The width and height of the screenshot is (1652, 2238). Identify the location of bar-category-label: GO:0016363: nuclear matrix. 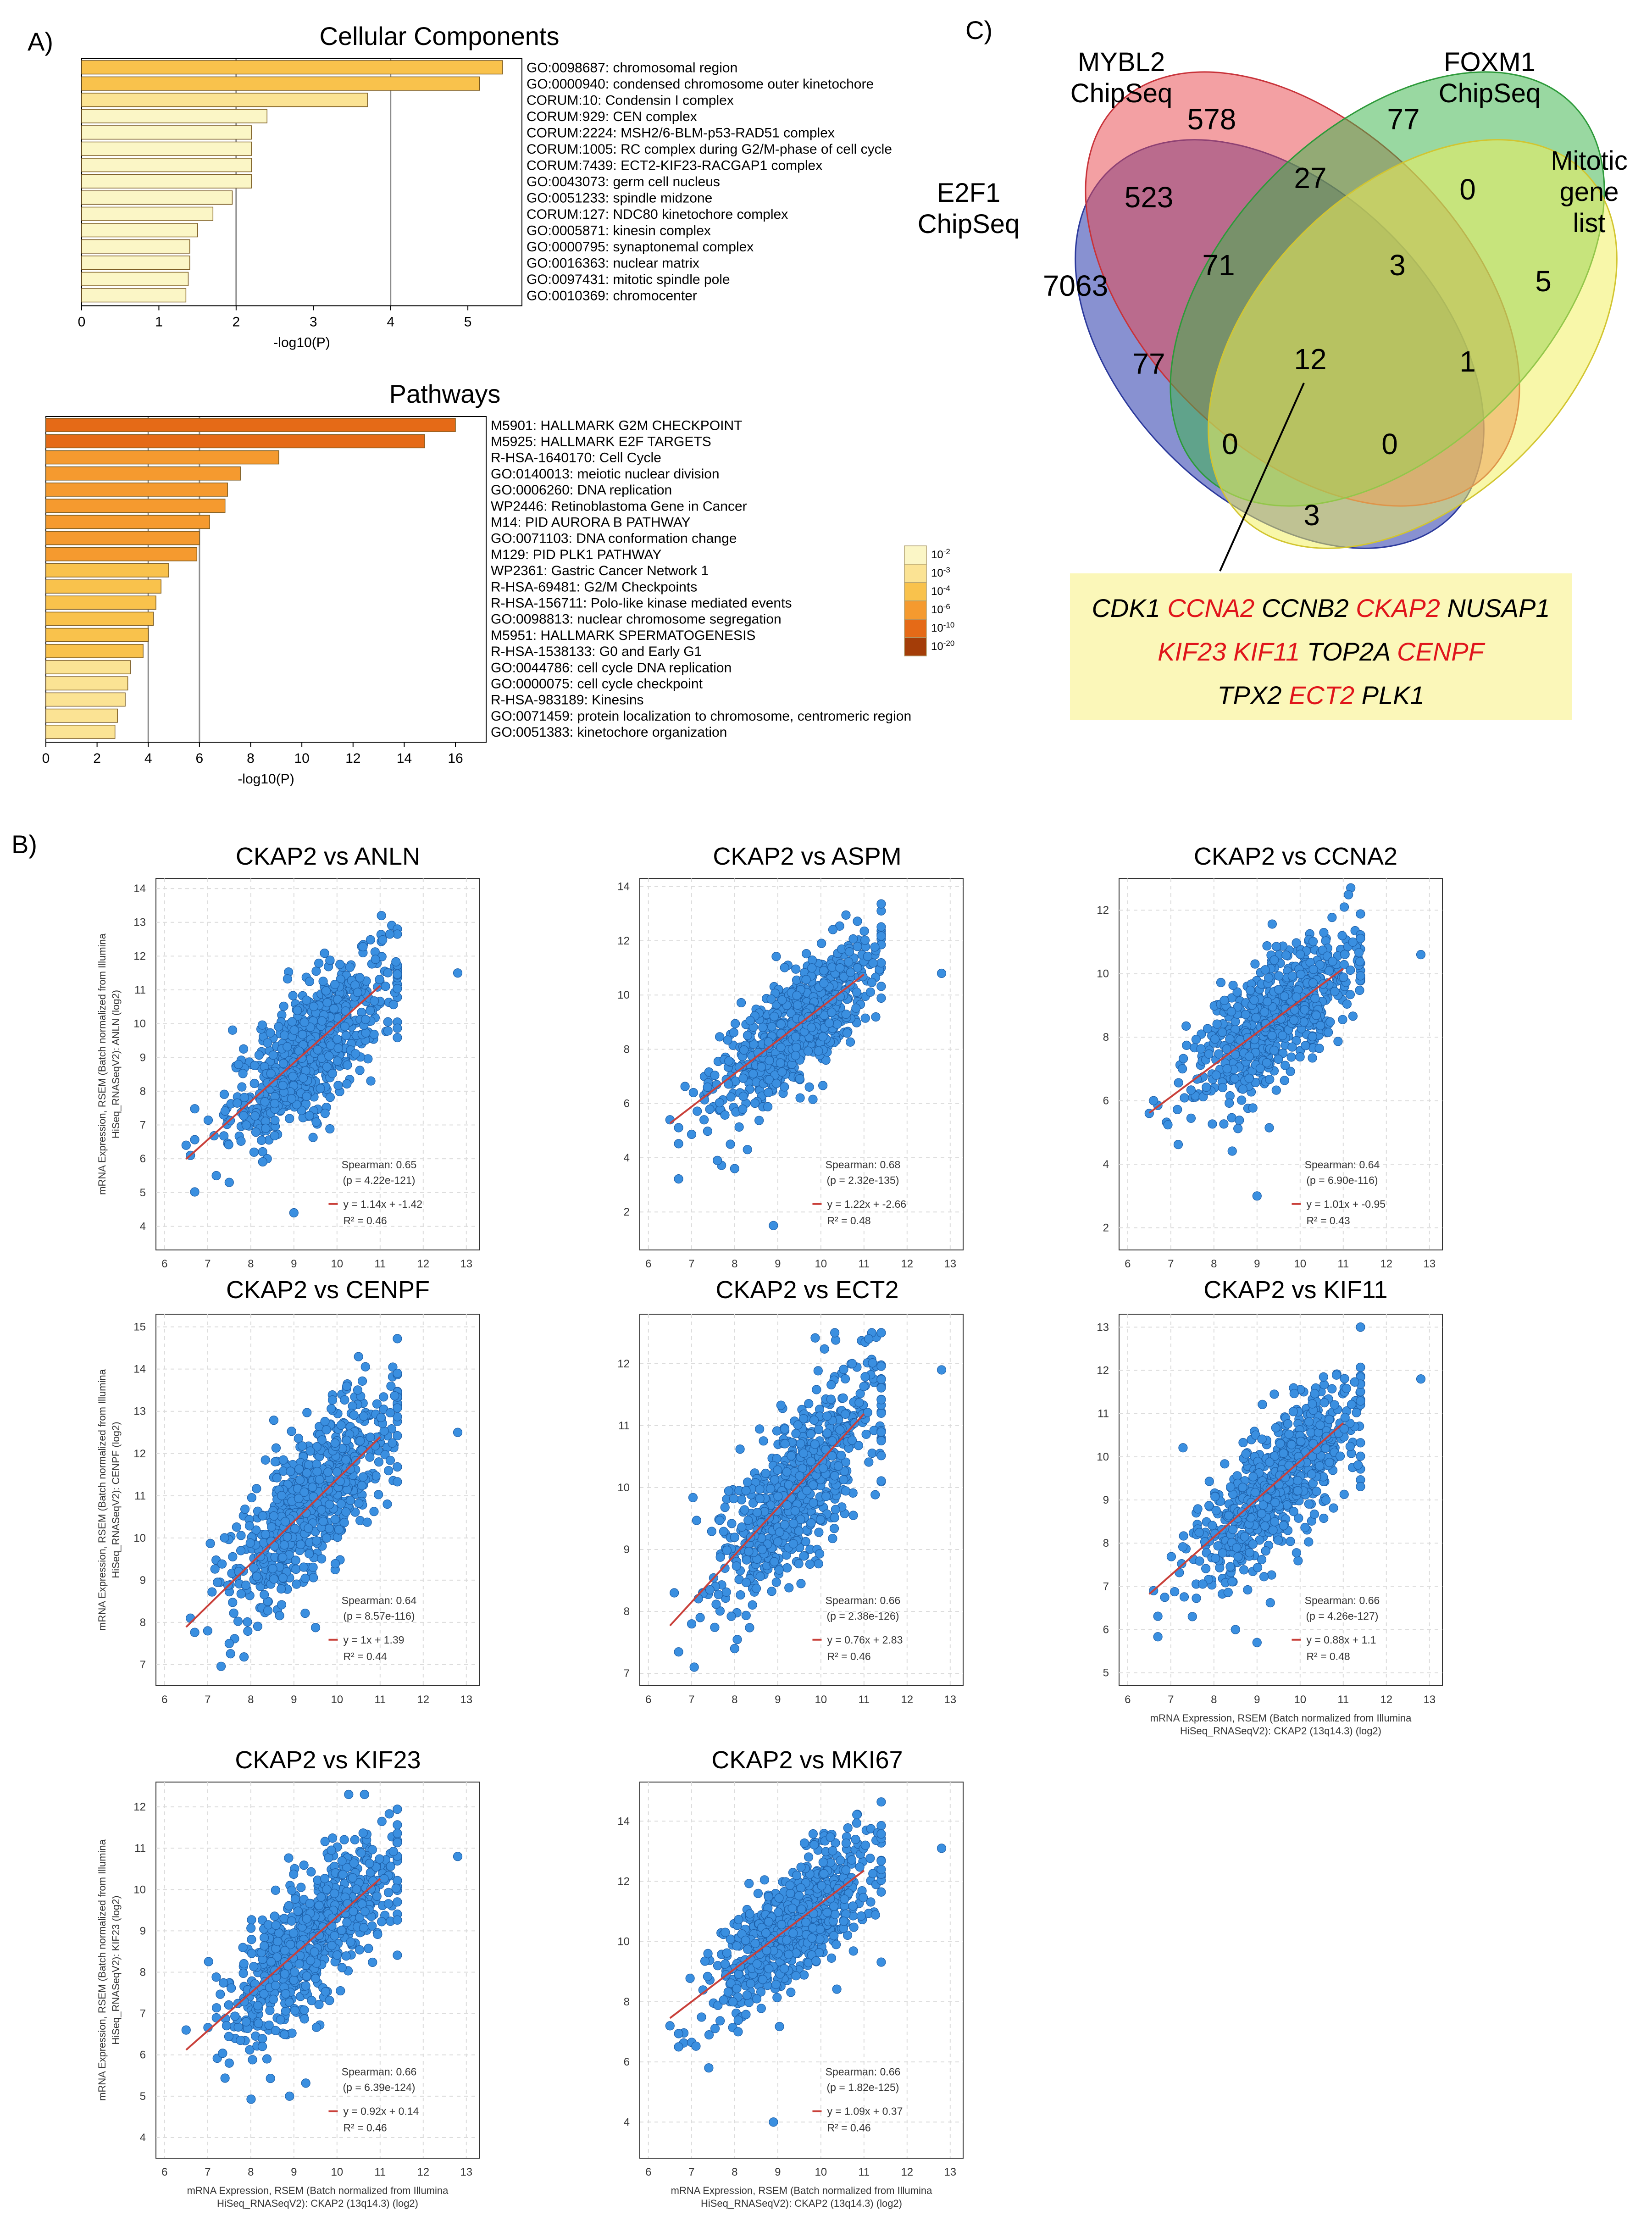
(613, 263).